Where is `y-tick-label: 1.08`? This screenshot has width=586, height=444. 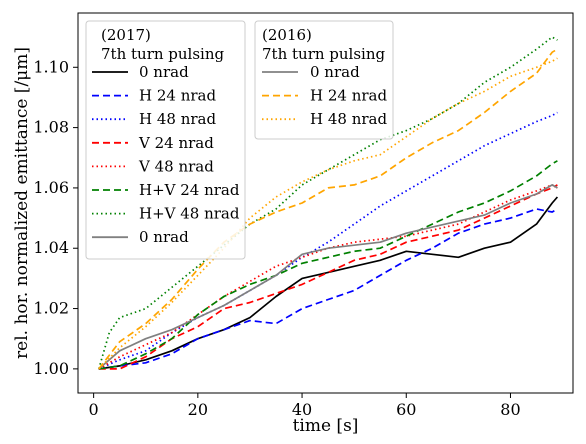 y-tick-label: 1.08 is located at coordinates (51, 127).